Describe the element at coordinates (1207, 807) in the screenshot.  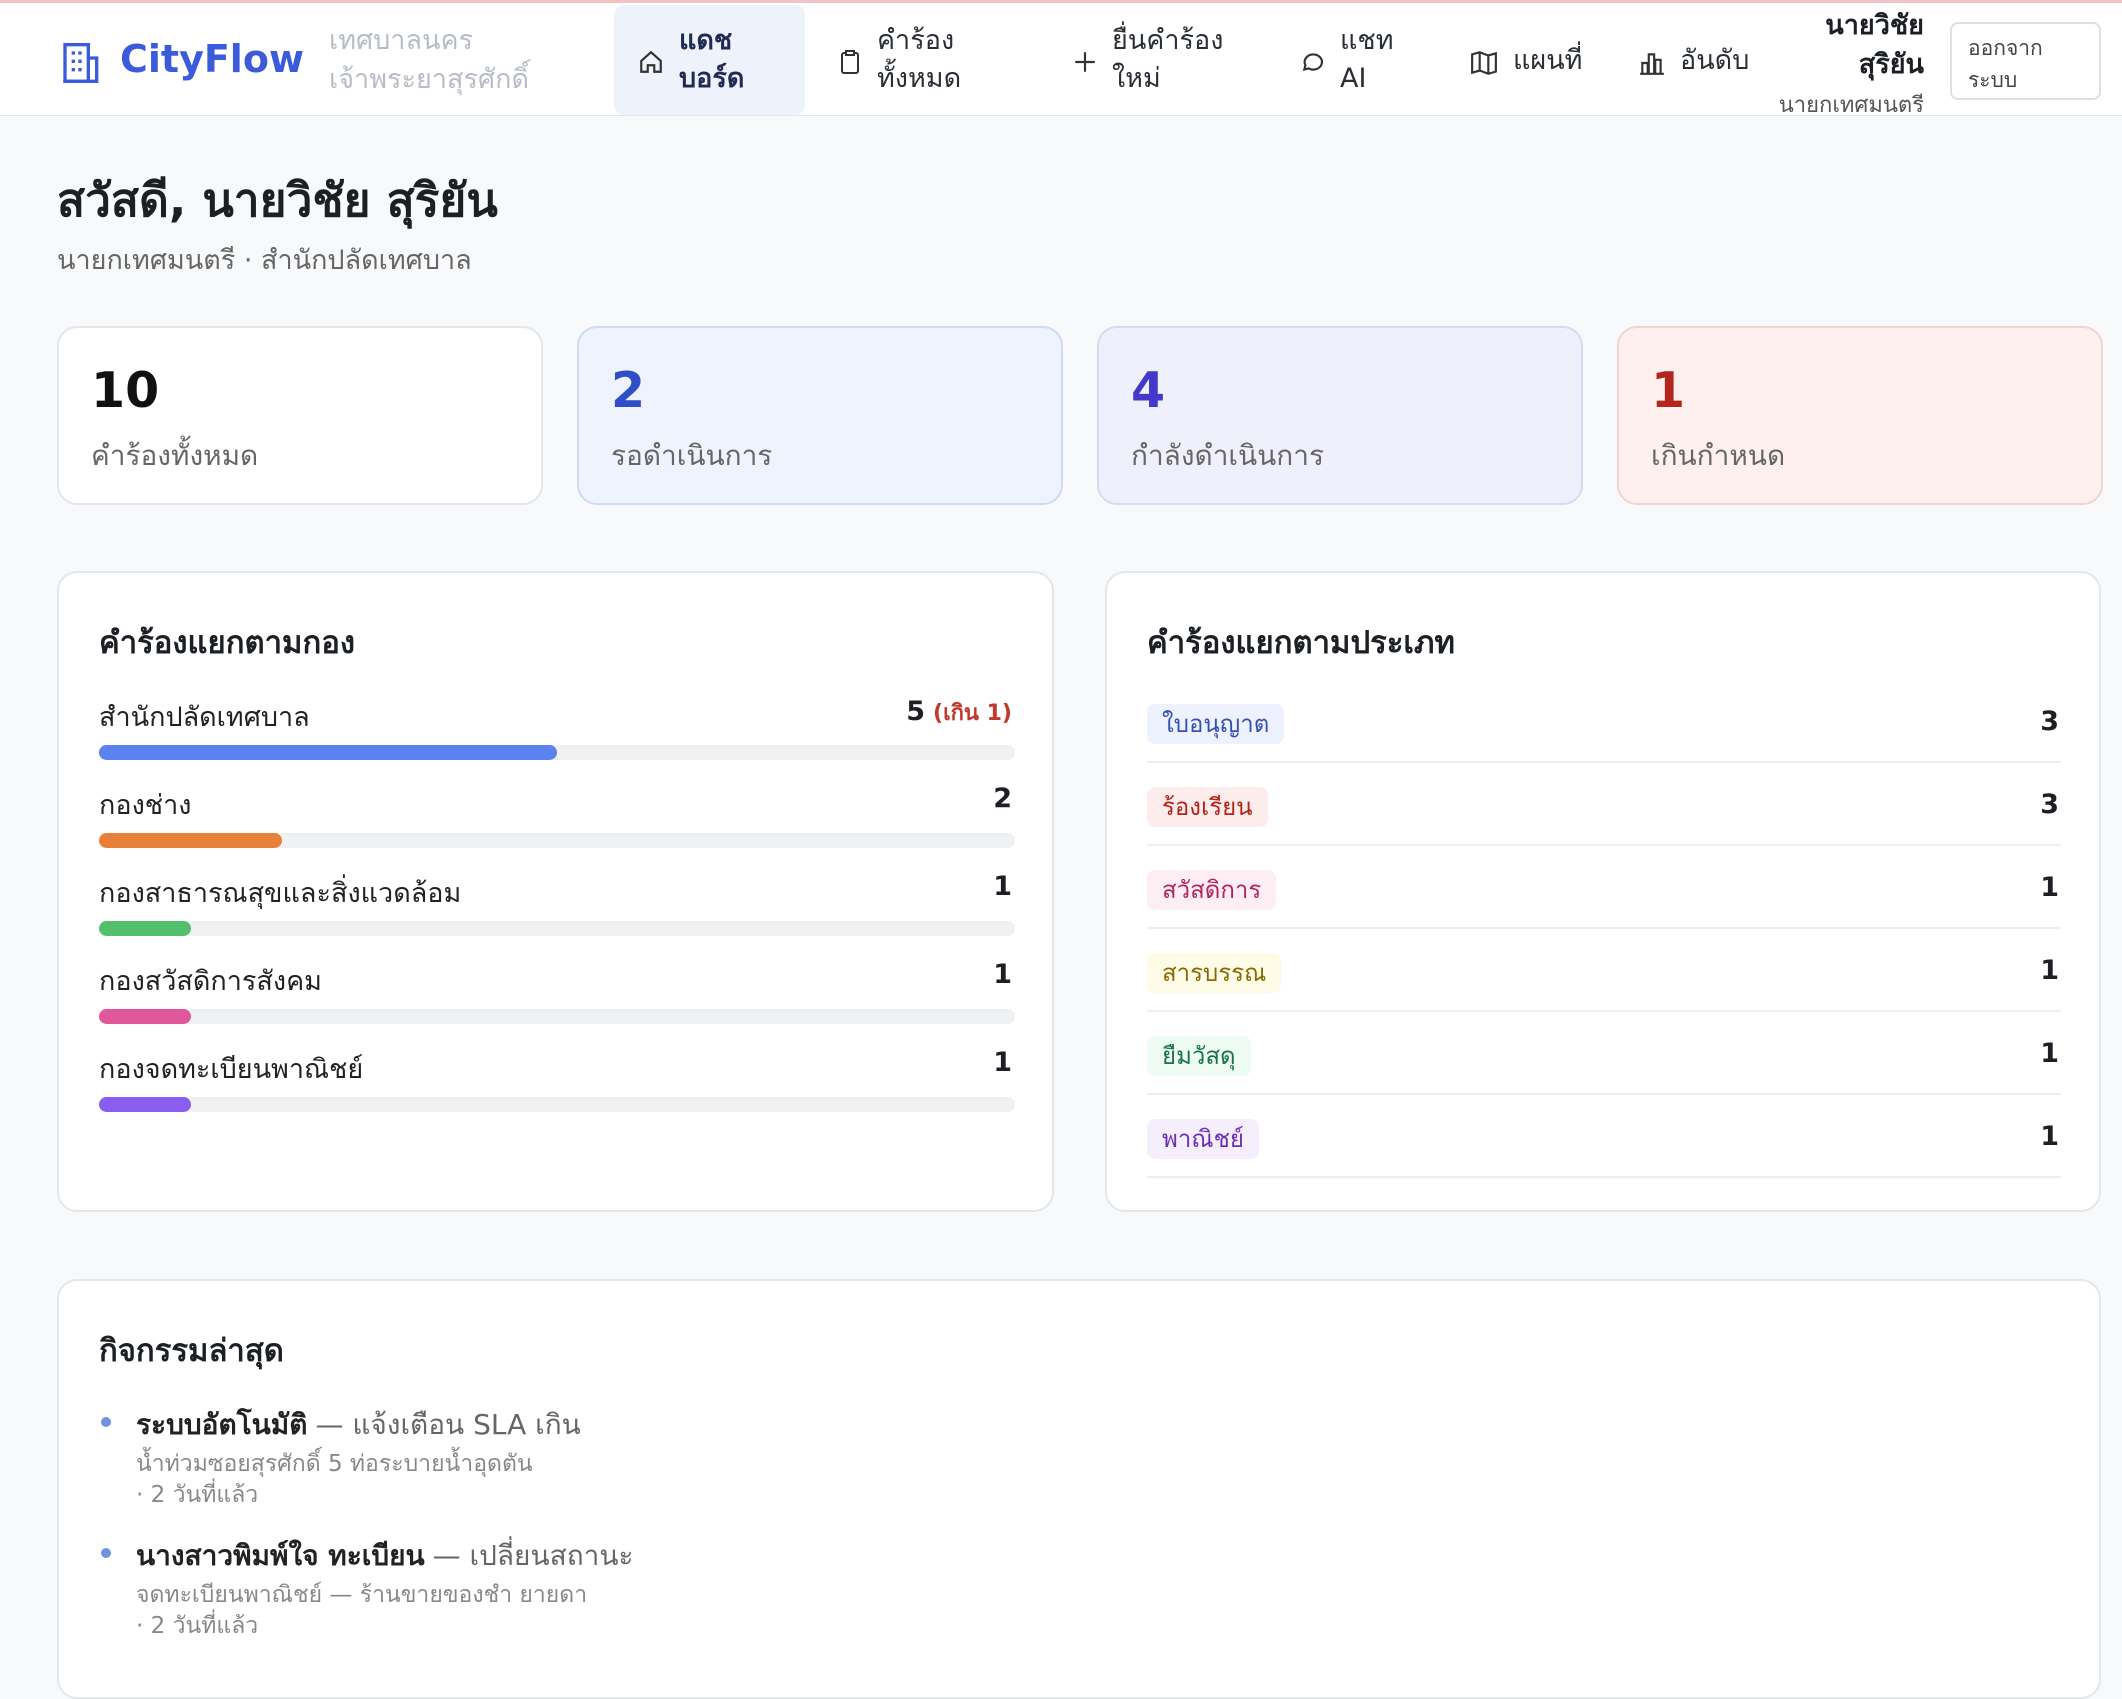
I see `type-pill: ร้องเรียน` at that location.